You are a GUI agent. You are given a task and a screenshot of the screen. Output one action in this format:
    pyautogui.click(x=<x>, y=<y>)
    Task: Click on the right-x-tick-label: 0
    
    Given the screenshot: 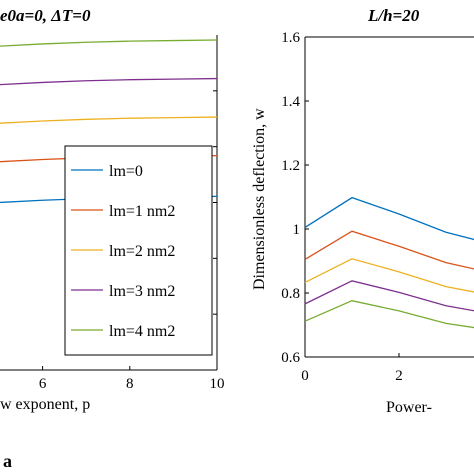 What is the action you would take?
    pyautogui.click(x=305, y=376)
    